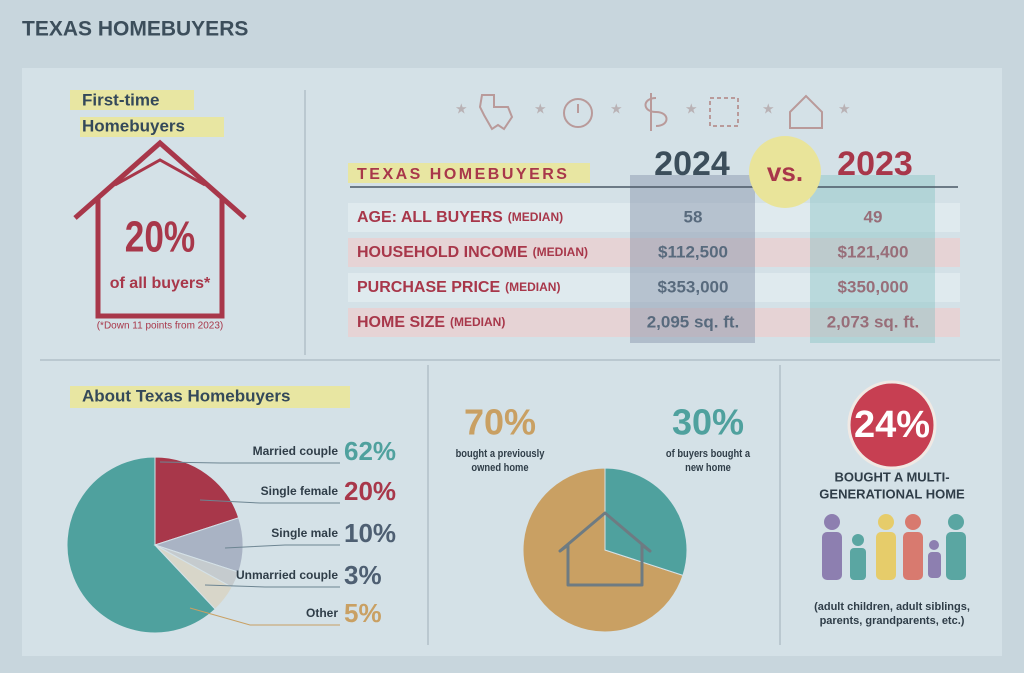  I want to click on row-value: $121,400, so click(873, 251).